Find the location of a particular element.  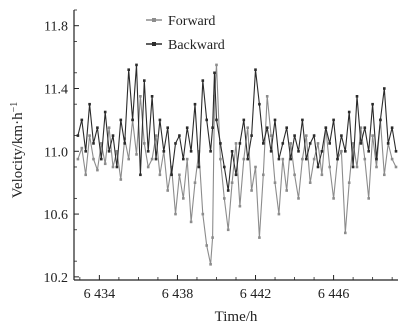

legend-backward-label: Backward is located at coordinates (196, 45).